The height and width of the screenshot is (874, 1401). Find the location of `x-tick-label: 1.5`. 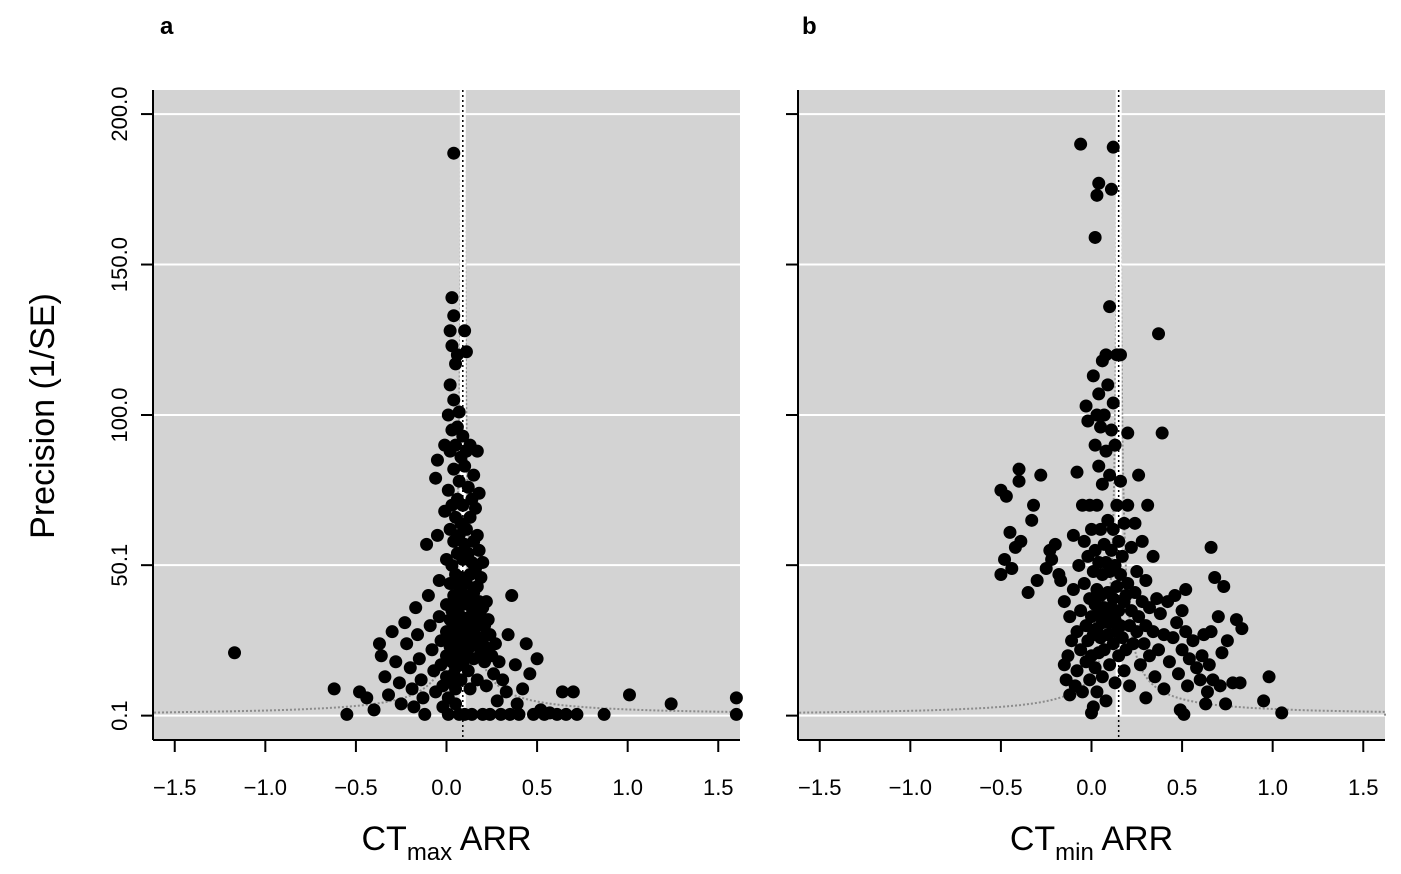

x-tick-label: 1.5 is located at coordinates (1363, 787).